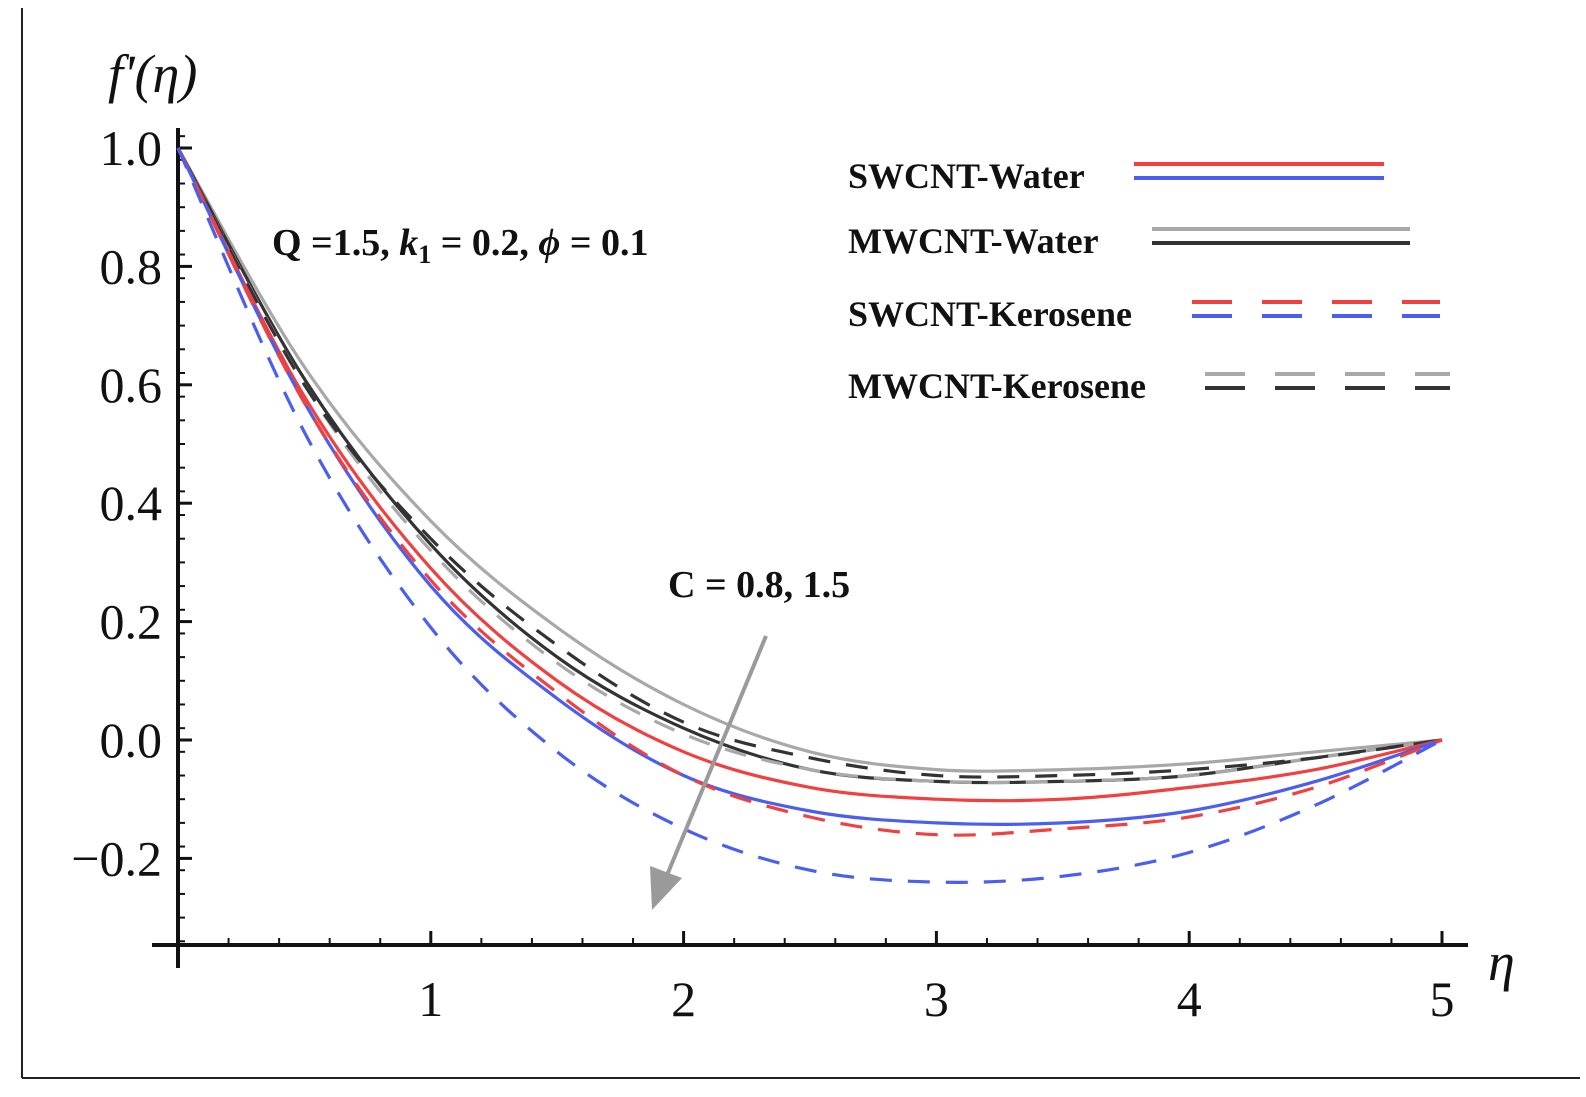  What do you see at coordinates (484, 243) in the screenshot?
I see `param-k-value: = 0.2,` at bounding box center [484, 243].